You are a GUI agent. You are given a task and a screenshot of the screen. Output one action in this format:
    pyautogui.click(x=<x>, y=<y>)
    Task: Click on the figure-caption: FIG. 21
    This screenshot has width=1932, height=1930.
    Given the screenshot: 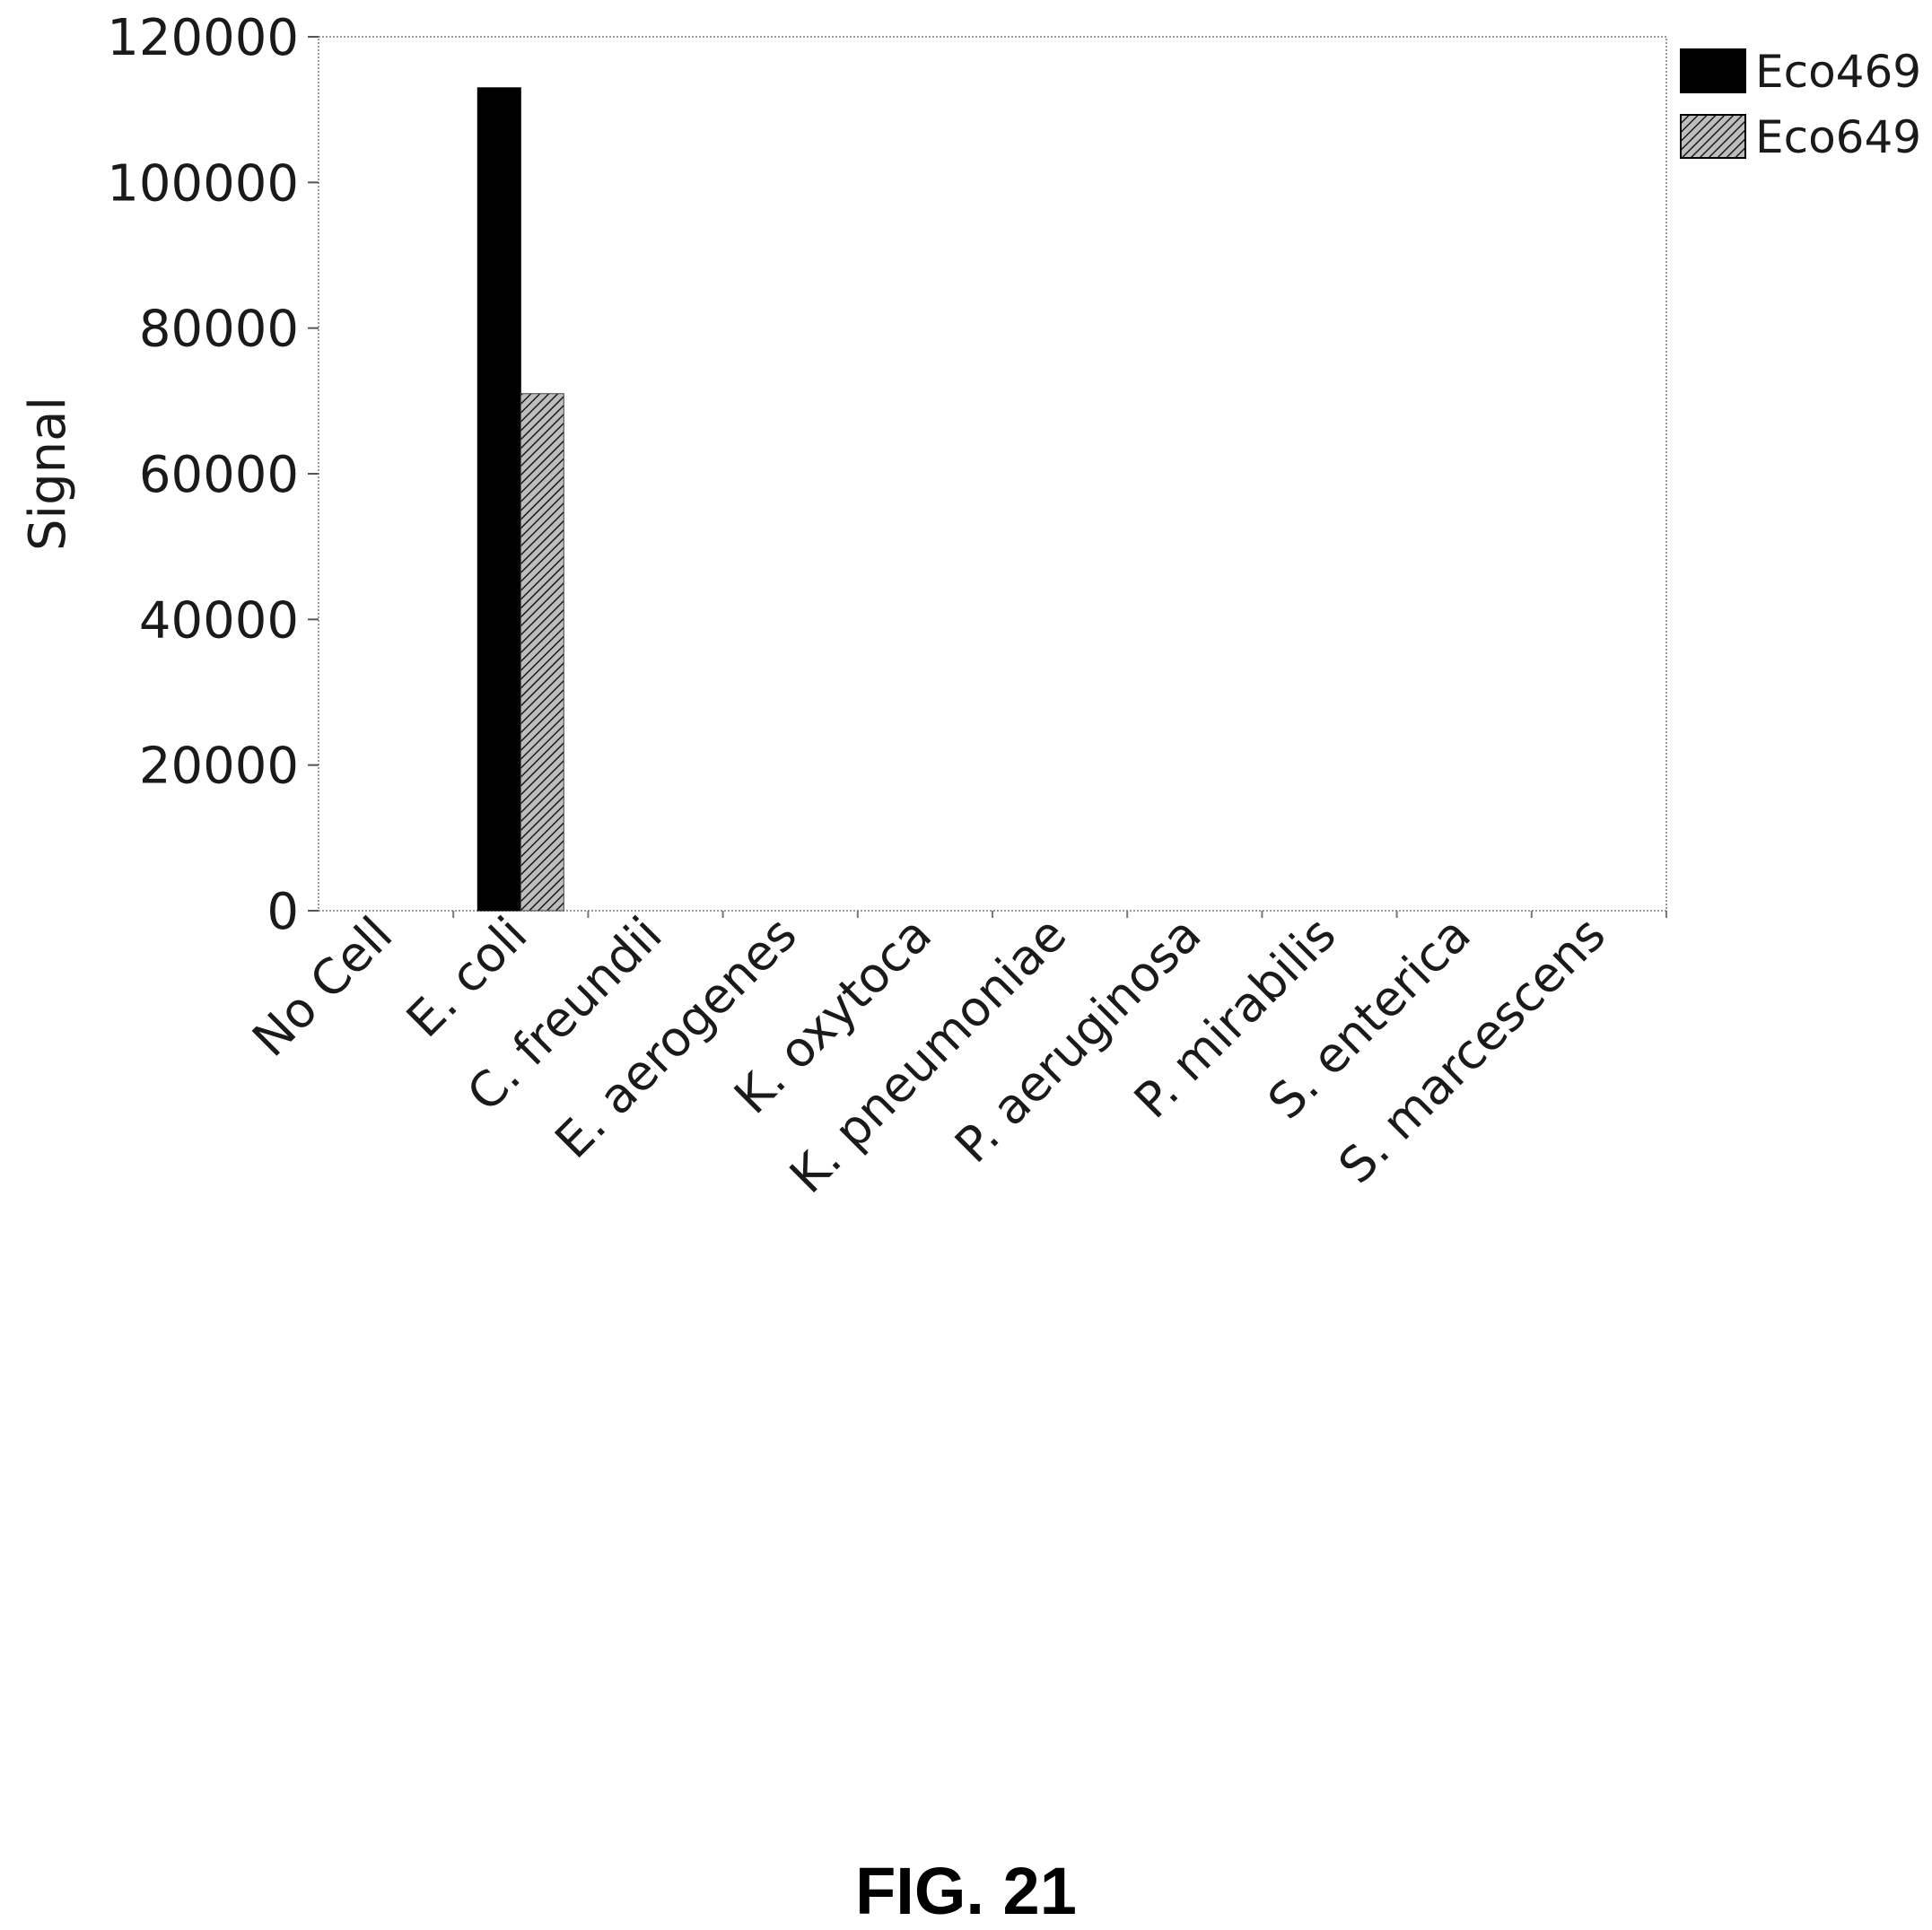 What is the action you would take?
    pyautogui.click(x=966, y=1891)
    